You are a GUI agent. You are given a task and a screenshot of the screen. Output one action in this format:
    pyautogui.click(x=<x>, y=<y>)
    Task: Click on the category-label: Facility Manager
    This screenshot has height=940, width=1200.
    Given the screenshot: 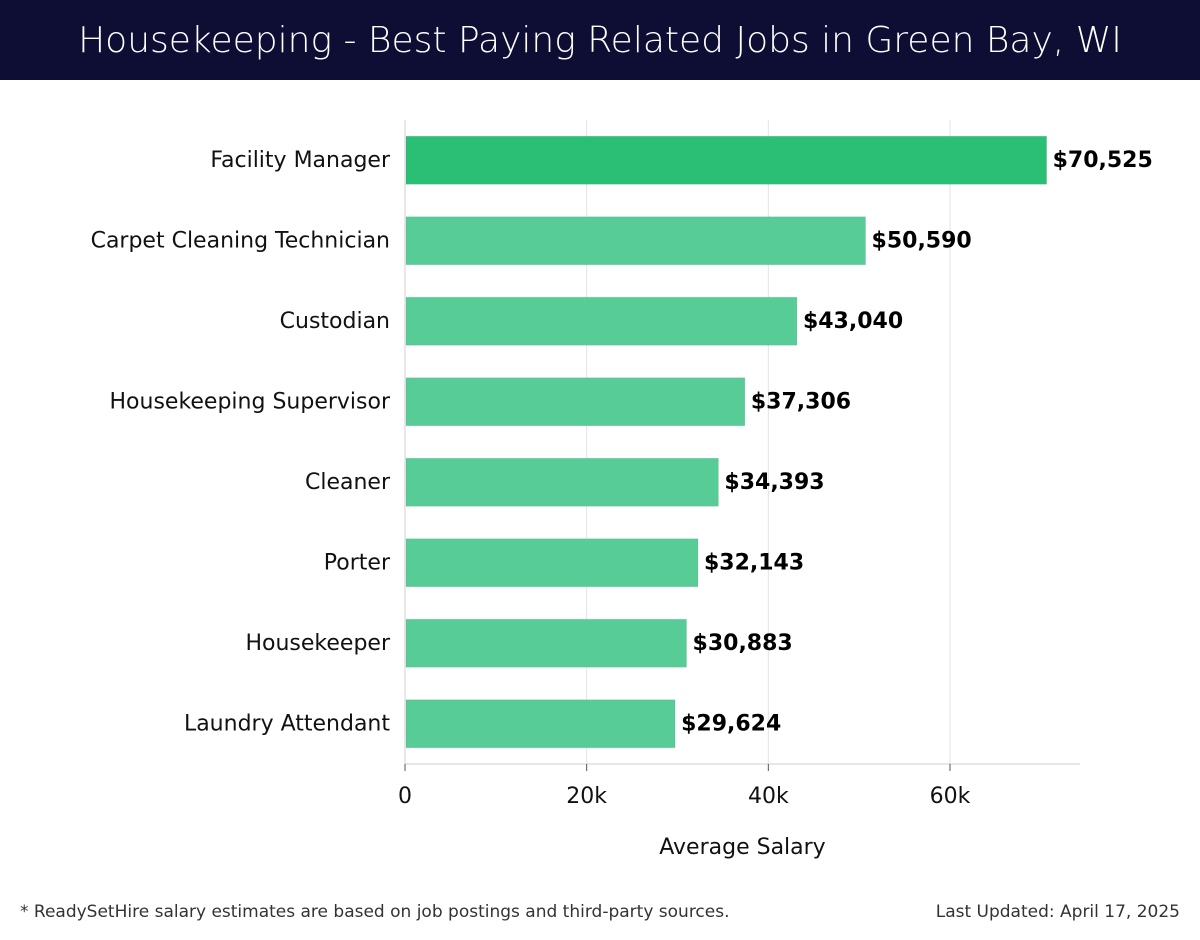 What is the action you would take?
    pyautogui.click(x=300, y=160)
    